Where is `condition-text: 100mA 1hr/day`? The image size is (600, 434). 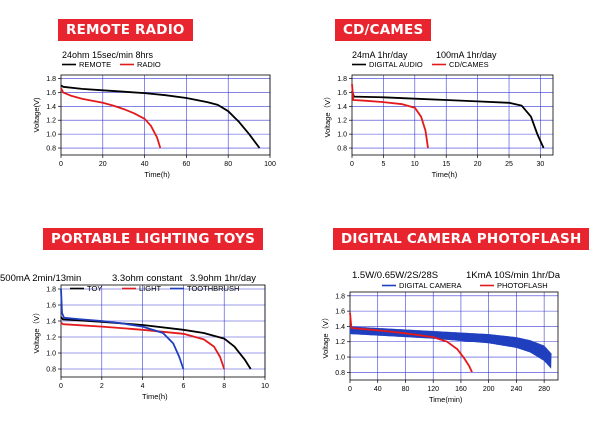
condition-text: 100mA 1hr/day is located at coordinates (466, 55).